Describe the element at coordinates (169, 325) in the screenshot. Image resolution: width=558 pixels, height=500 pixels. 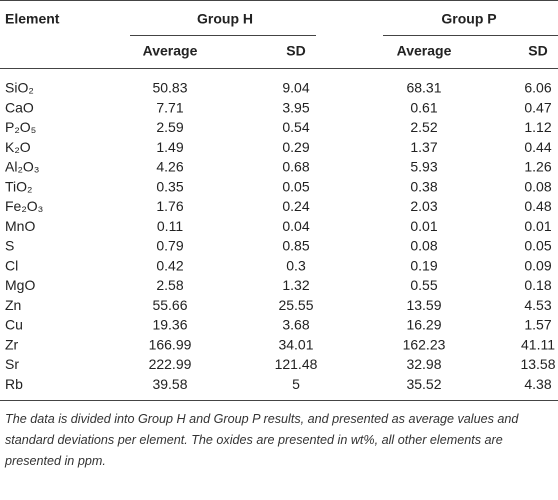
I see `value-cell: 19.36` at that location.